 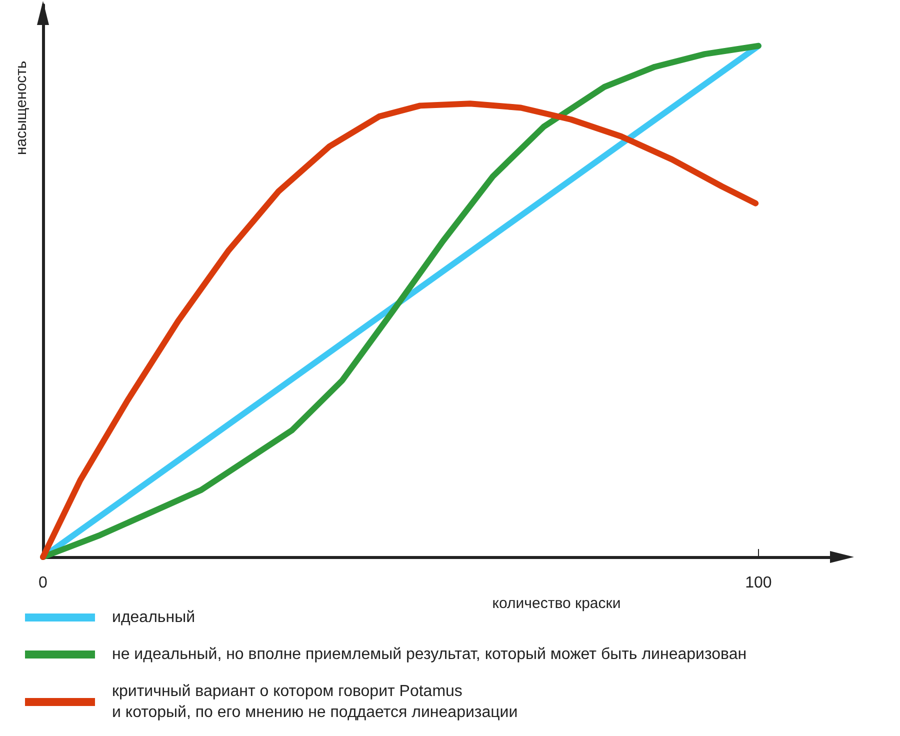 What do you see at coordinates (429, 654) in the screenshot?
I see `legend-label: не идеальный, но вполне приемлемый результат, который может быть линеаризован` at bounding box center [429, 654].